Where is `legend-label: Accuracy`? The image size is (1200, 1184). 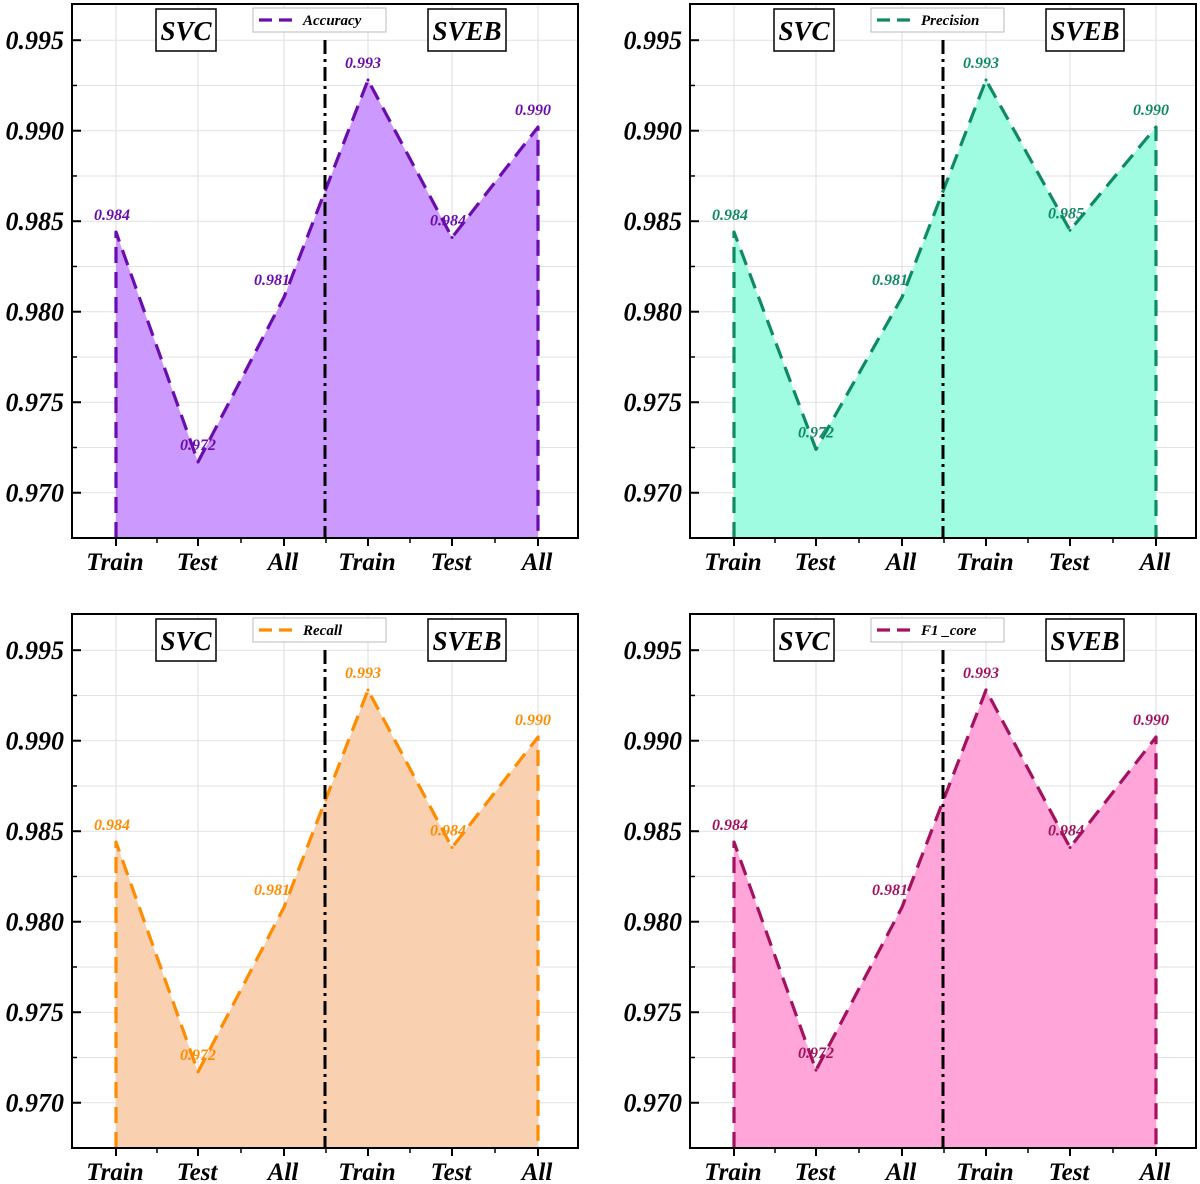
legend-label: Accuracy is located at coordinates (332, 21).